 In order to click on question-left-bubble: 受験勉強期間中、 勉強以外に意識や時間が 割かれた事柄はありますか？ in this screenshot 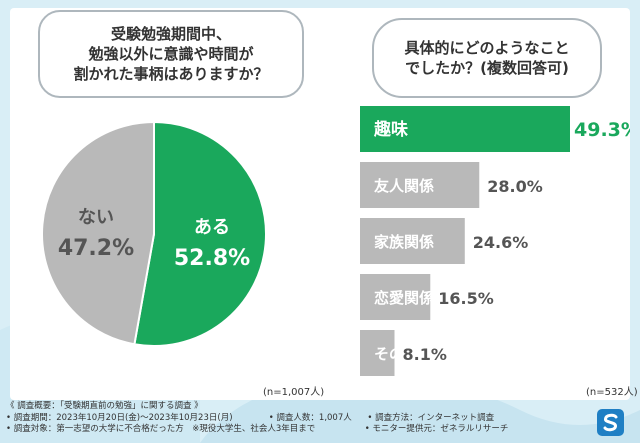, I will do `click(171, 54)`.